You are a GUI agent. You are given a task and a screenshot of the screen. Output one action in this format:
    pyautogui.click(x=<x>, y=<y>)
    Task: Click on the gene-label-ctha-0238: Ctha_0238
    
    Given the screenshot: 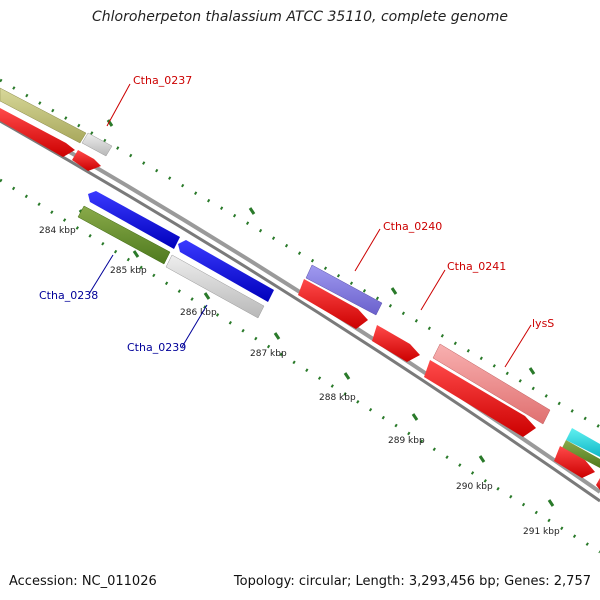 What is the action you would take?
    pyautogui.click(x=68, y=295)
    